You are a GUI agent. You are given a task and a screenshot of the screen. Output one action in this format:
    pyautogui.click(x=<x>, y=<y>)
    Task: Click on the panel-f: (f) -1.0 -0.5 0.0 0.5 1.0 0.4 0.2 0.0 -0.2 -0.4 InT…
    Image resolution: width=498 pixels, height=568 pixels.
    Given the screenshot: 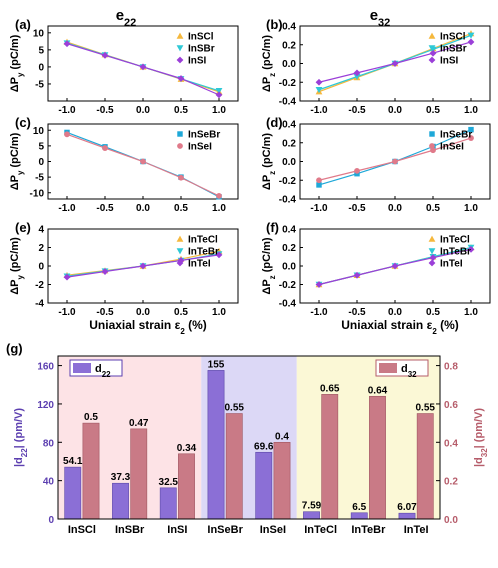 What is the action you would take?
    pyautogui.click(x=378, y=269)
    